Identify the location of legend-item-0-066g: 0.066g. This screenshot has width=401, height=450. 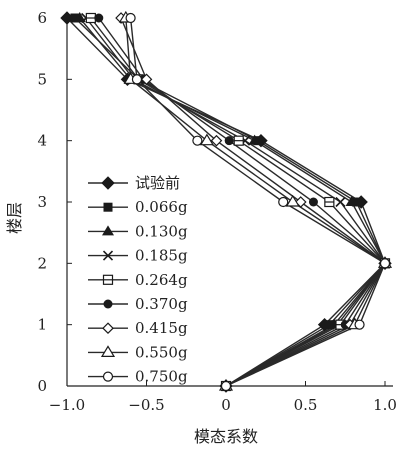
(138, 207).